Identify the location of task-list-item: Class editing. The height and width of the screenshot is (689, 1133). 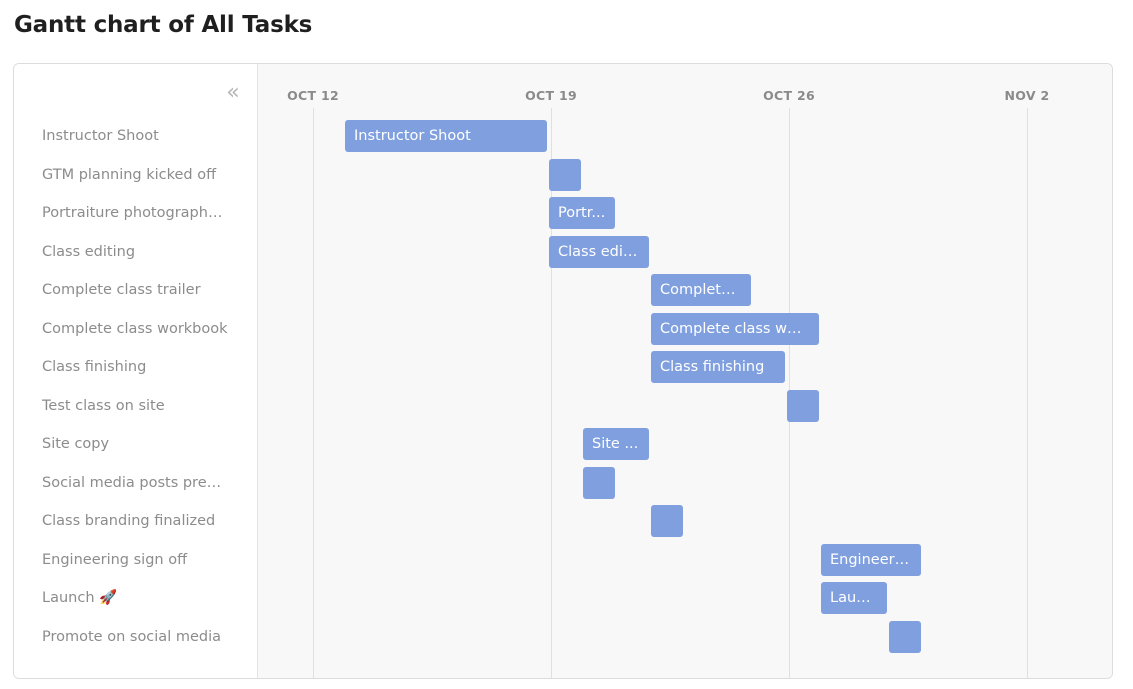
(89, 251).